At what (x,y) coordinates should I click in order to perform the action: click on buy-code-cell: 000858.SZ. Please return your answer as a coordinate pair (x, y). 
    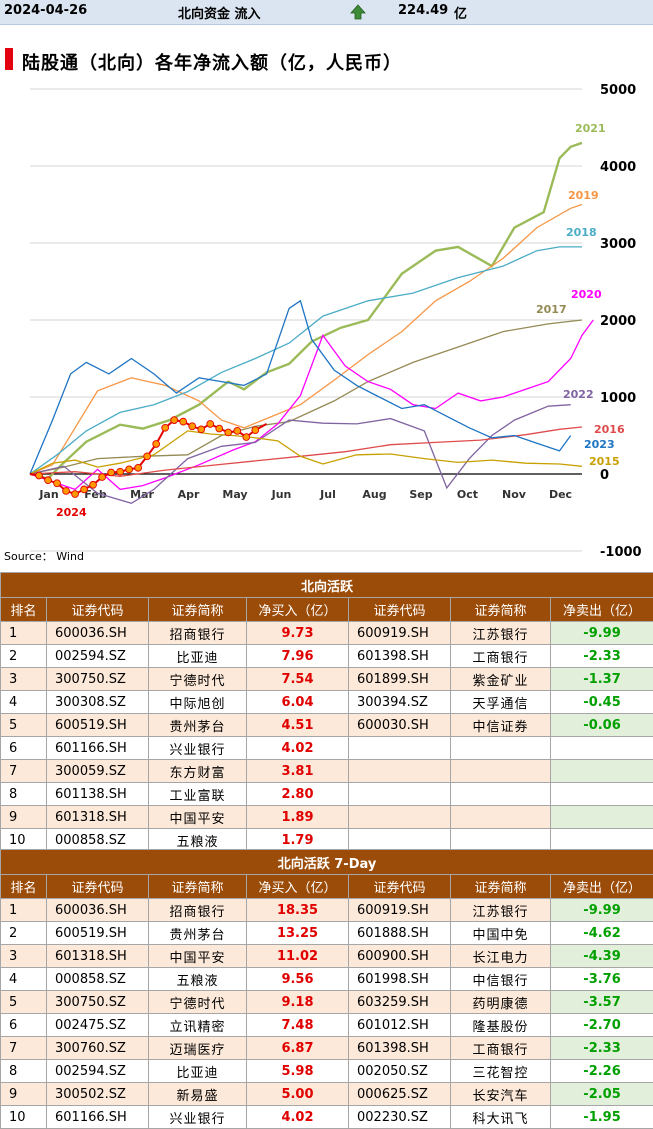
    Looking at the image, I should click on (98, 979).